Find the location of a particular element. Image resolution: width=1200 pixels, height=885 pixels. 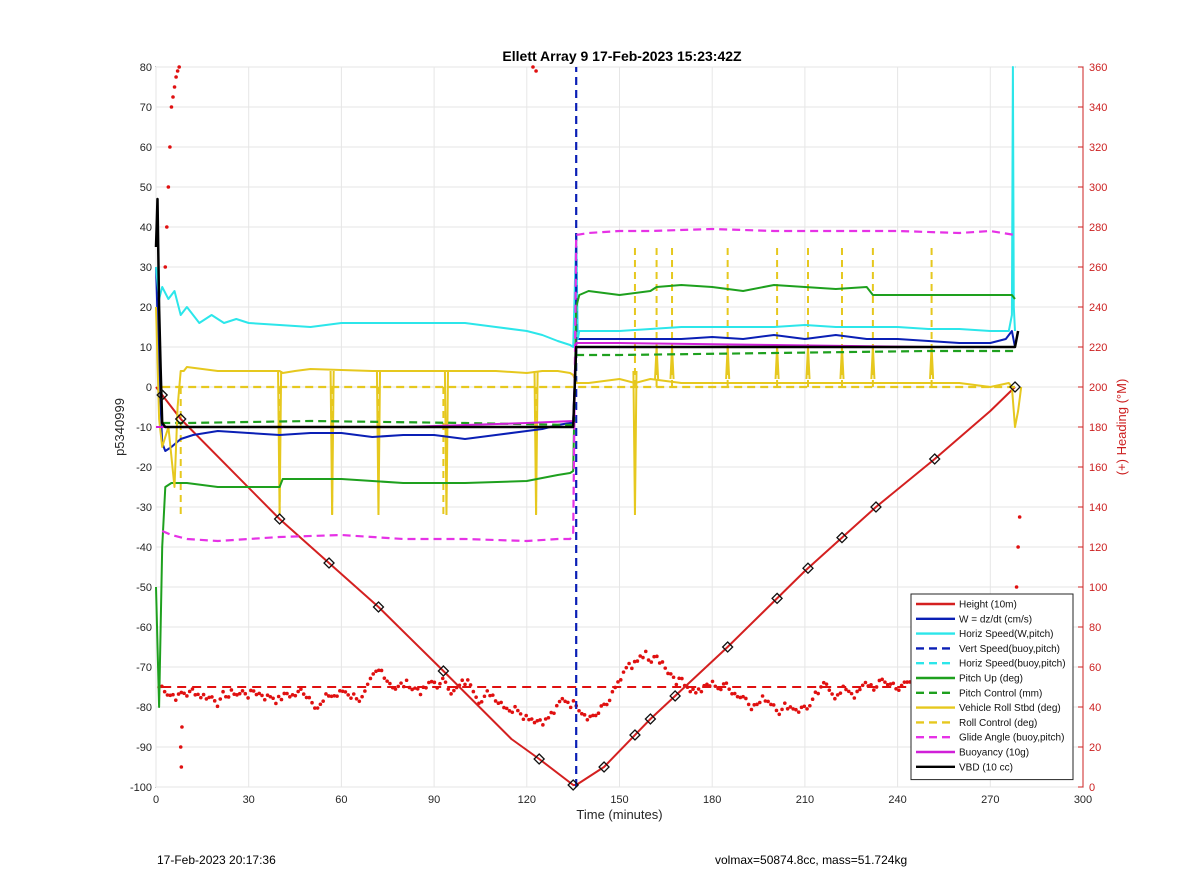

y-tick-label: 40 is located at coordinates (146, 228).